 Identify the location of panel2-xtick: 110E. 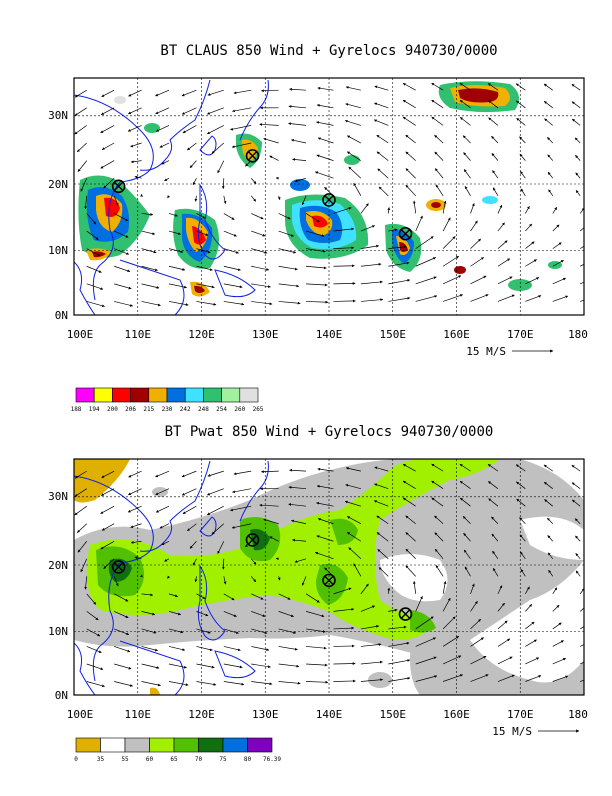
(138, 714).